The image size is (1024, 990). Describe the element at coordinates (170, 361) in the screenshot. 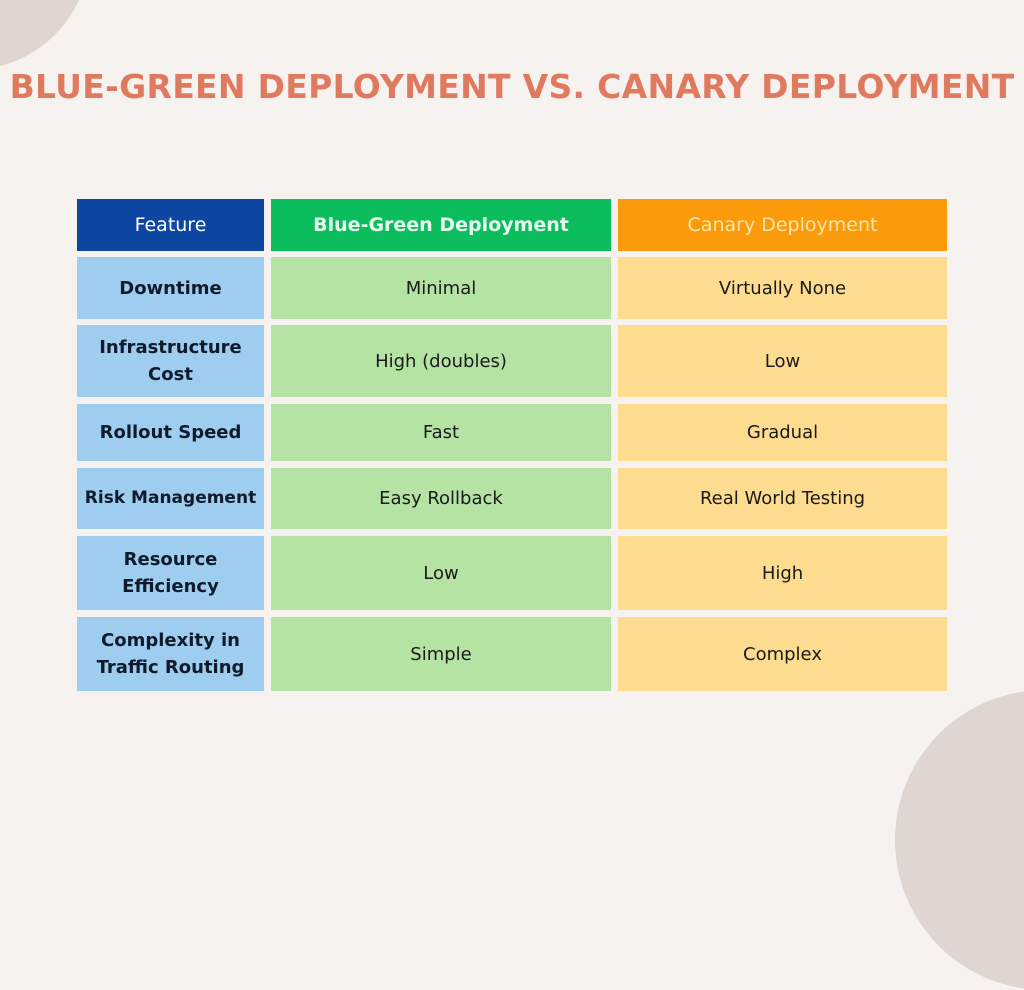

I see `row-infrastructure-cost-feature: Infrastructure Cost` at that location.